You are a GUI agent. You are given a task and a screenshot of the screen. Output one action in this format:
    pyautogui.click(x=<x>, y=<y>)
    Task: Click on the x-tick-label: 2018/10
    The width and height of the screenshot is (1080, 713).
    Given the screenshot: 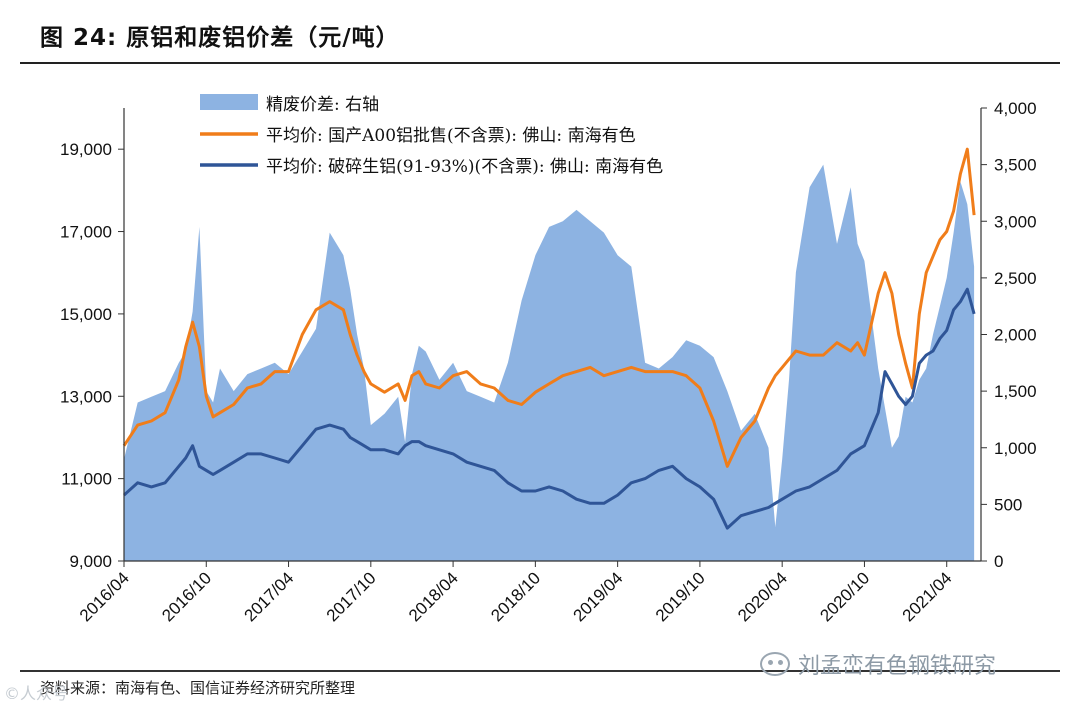 What is the action you would take?
    pyautogui.click(x=515, y=596)
    